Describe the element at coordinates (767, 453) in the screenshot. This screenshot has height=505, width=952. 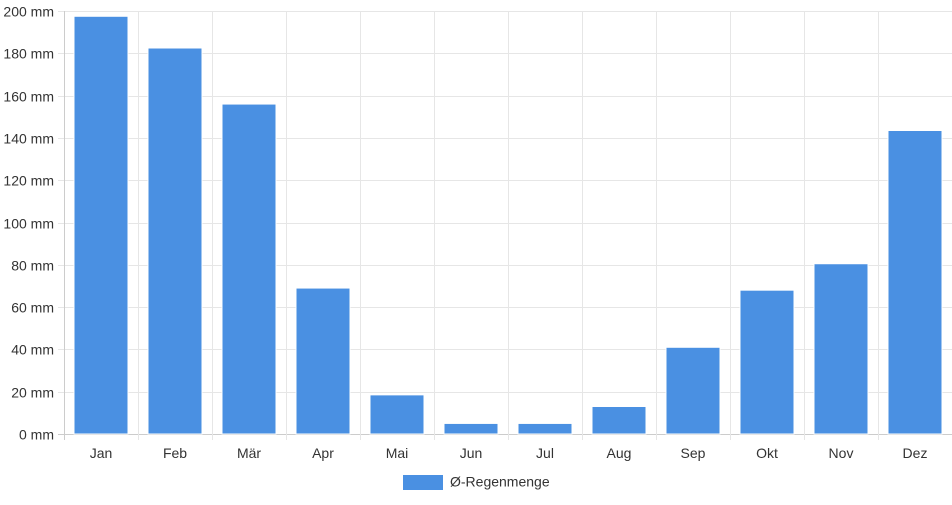
I see `x-tick-label: Okt` at that location.